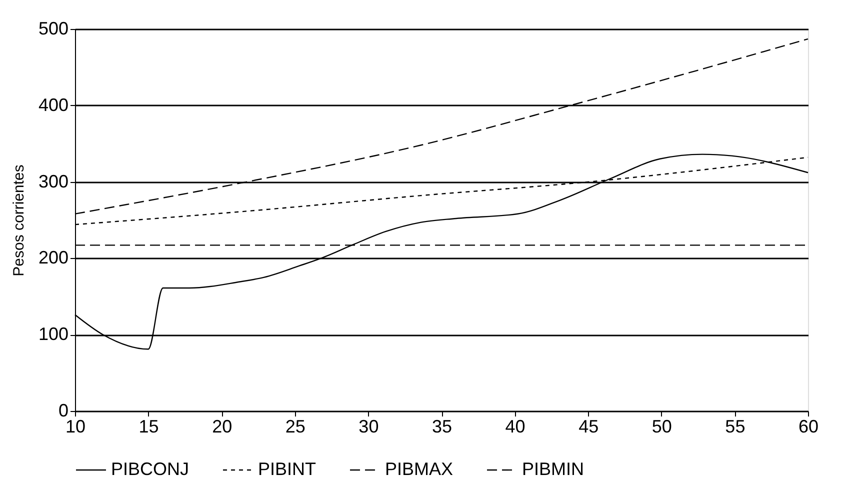 Image resolution: width=849 pixels, height=489 pixels. What do you see at coordinates (662, 426) in the screenshot?
I see `x-tick-label: 50` at bounding box center [662, 426].